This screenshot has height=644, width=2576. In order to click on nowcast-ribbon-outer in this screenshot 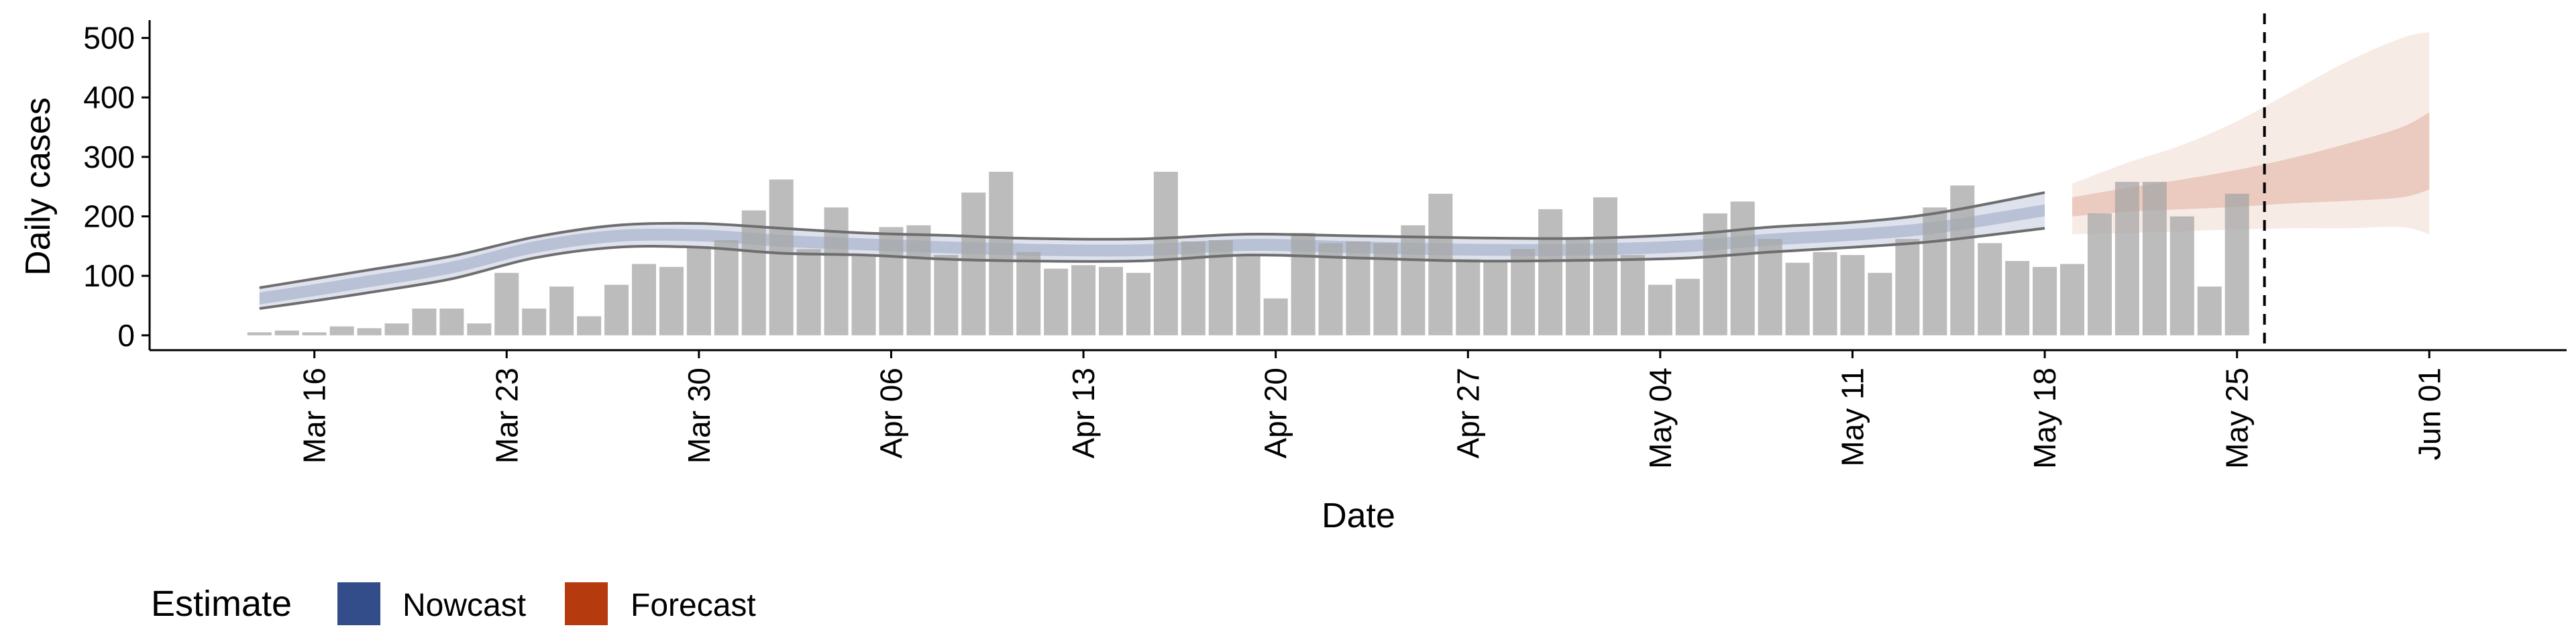, I will do `click(1152, 251)`.